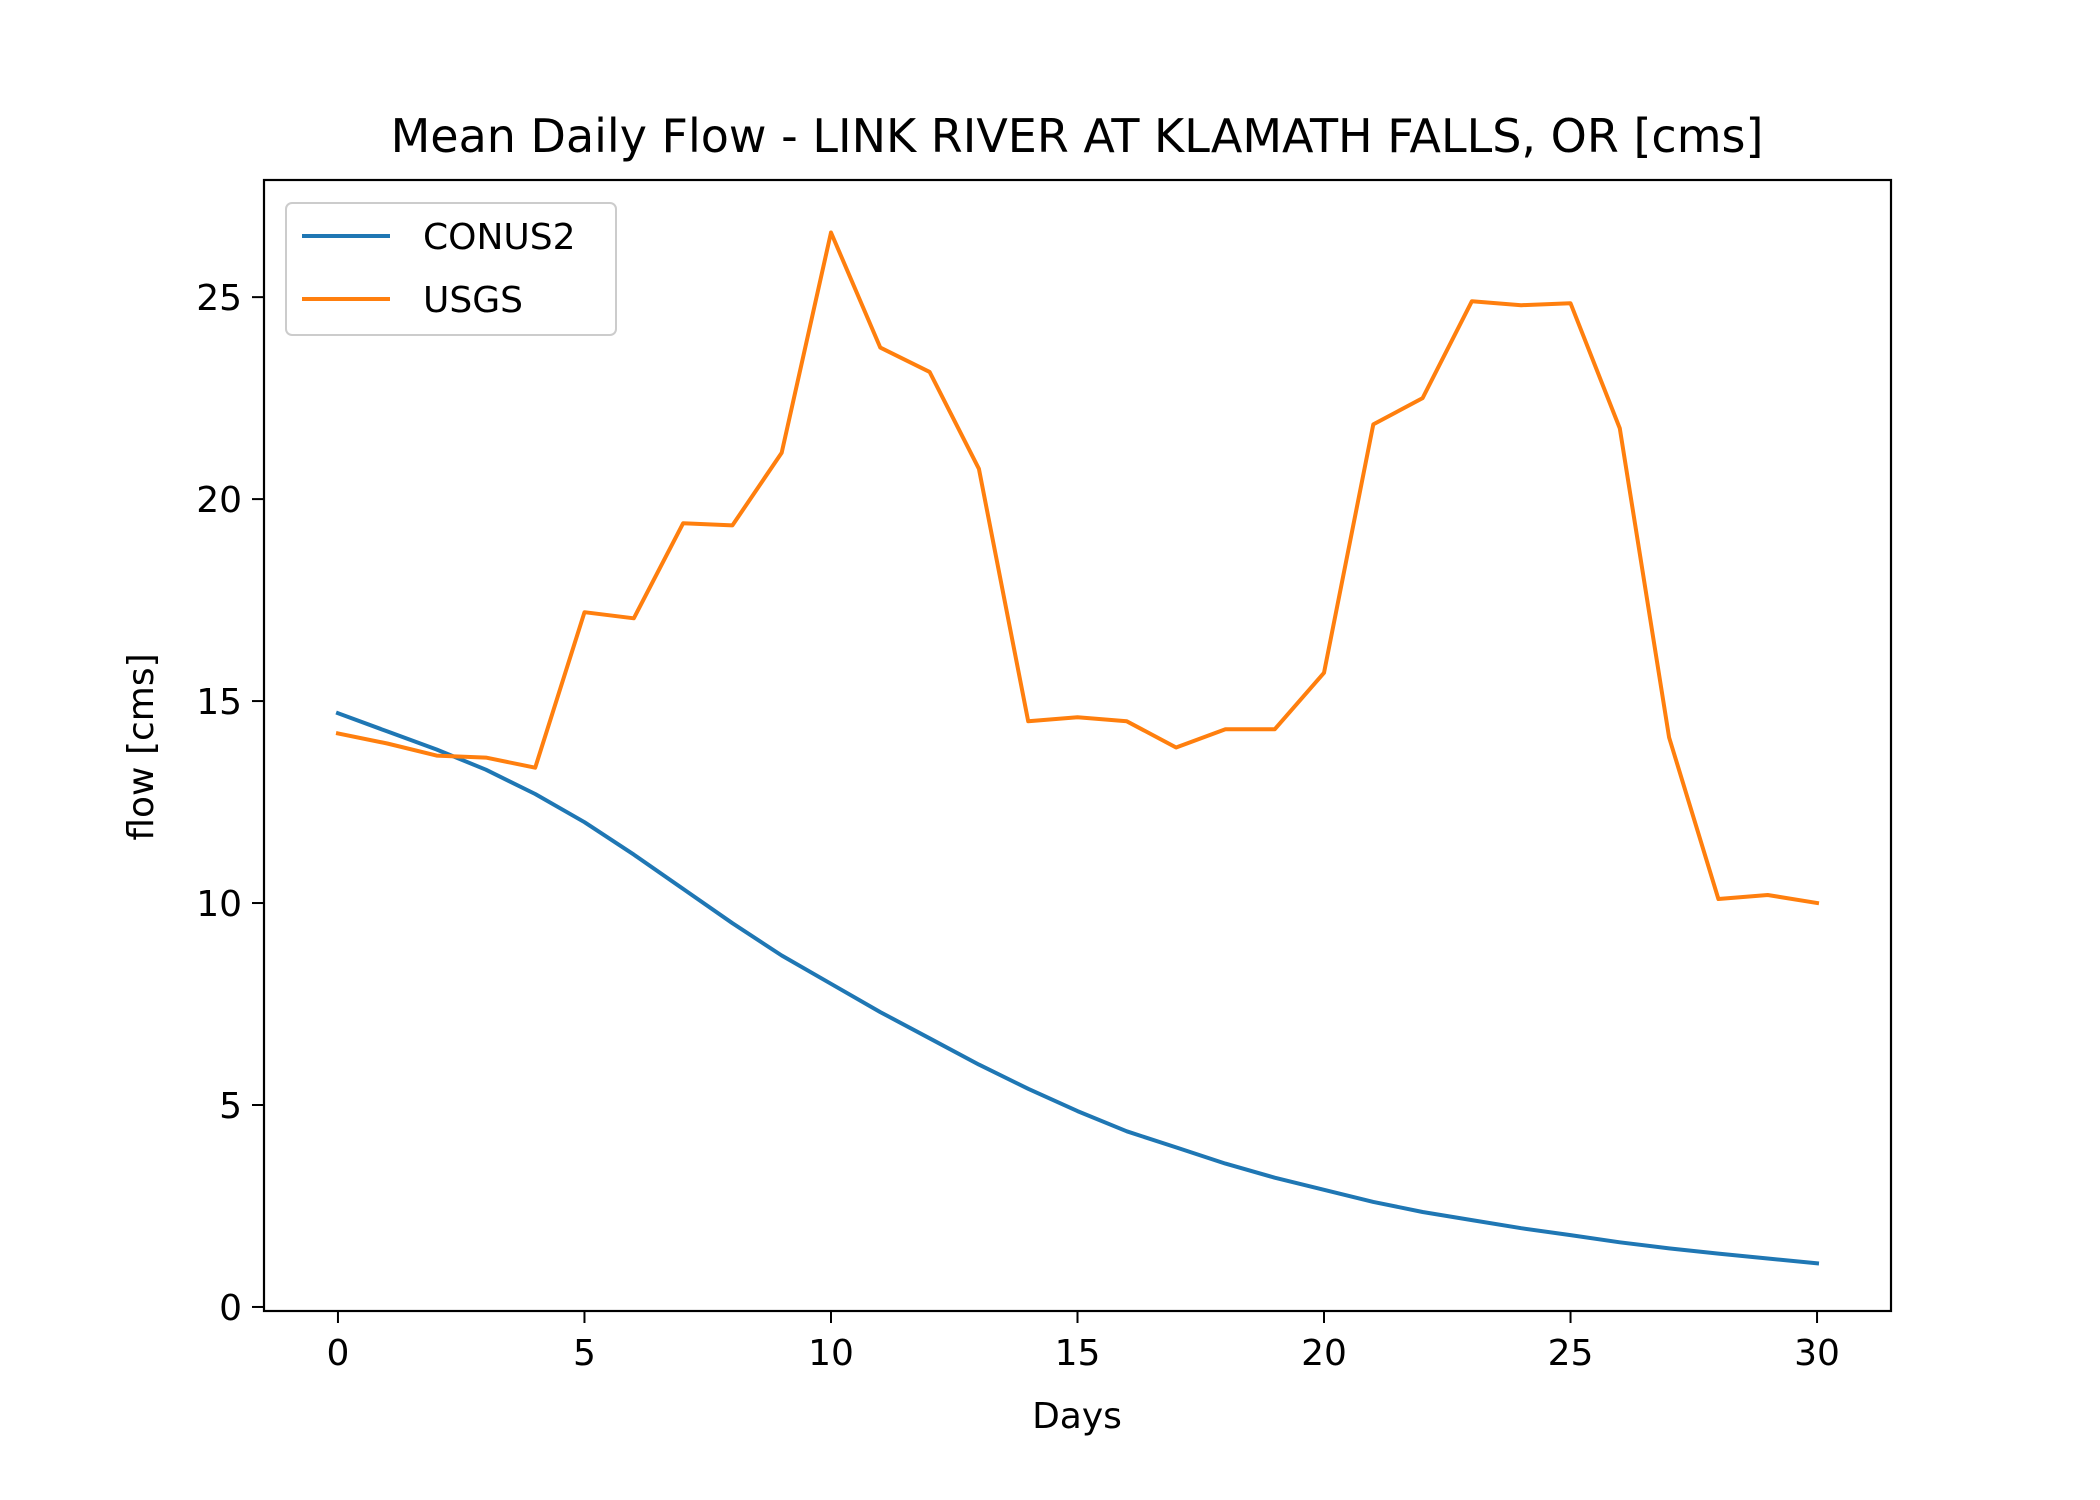 The width and height of the screenshot is (2100, 1500). I want to click on y-tick-label: 0, so click(230, 1308).